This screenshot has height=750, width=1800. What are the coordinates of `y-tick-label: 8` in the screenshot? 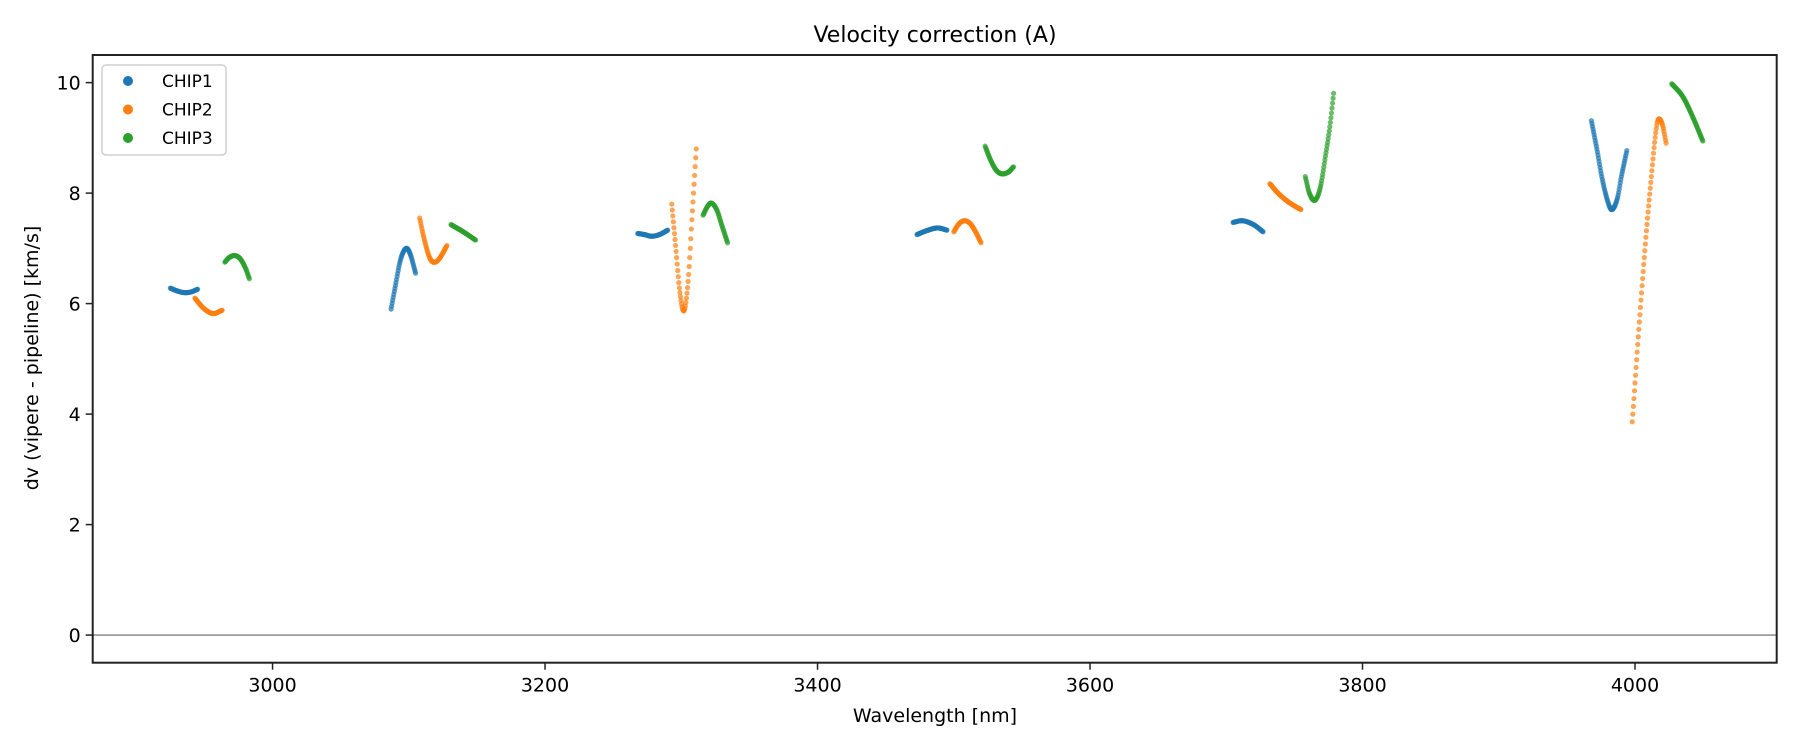 It's located at (75, 194).